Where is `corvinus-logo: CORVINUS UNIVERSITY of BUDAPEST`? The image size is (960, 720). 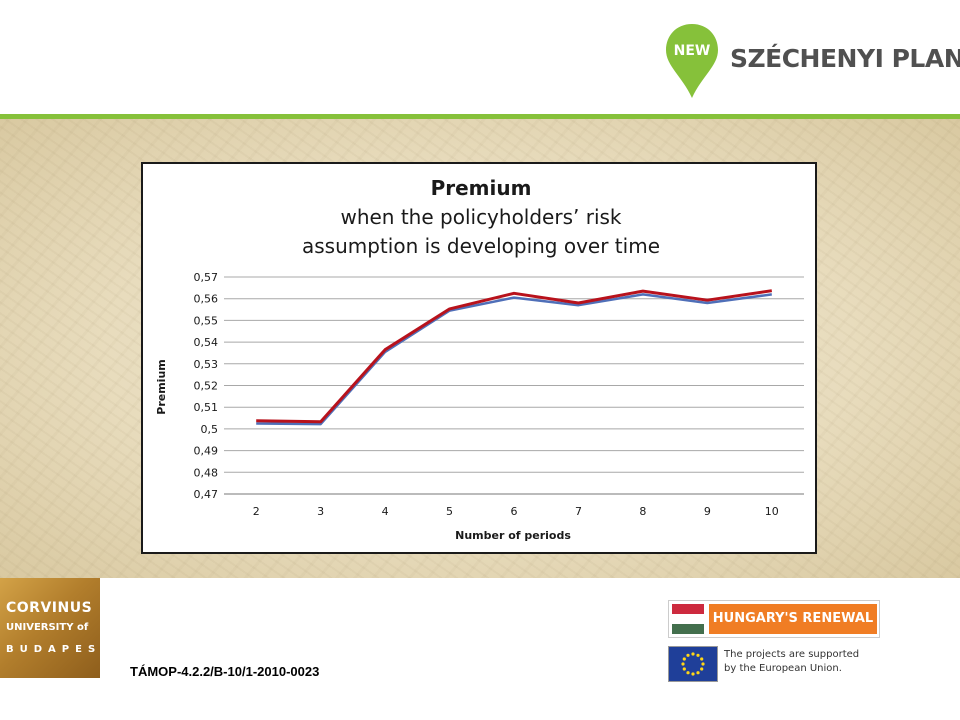
corvinus-logo: CORVINUS UNIVERSITY of BUDAPEST is located at coordinates (54, 628).